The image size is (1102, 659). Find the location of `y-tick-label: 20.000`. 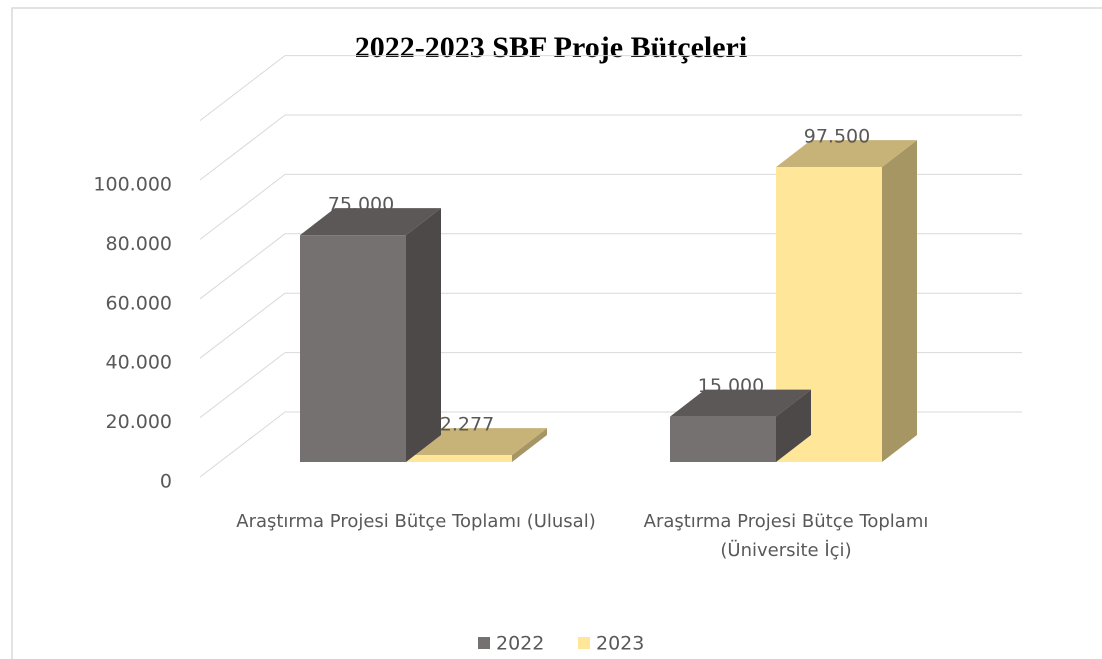

y-tick-label: 20.000 is located at coordinates (139, 422).